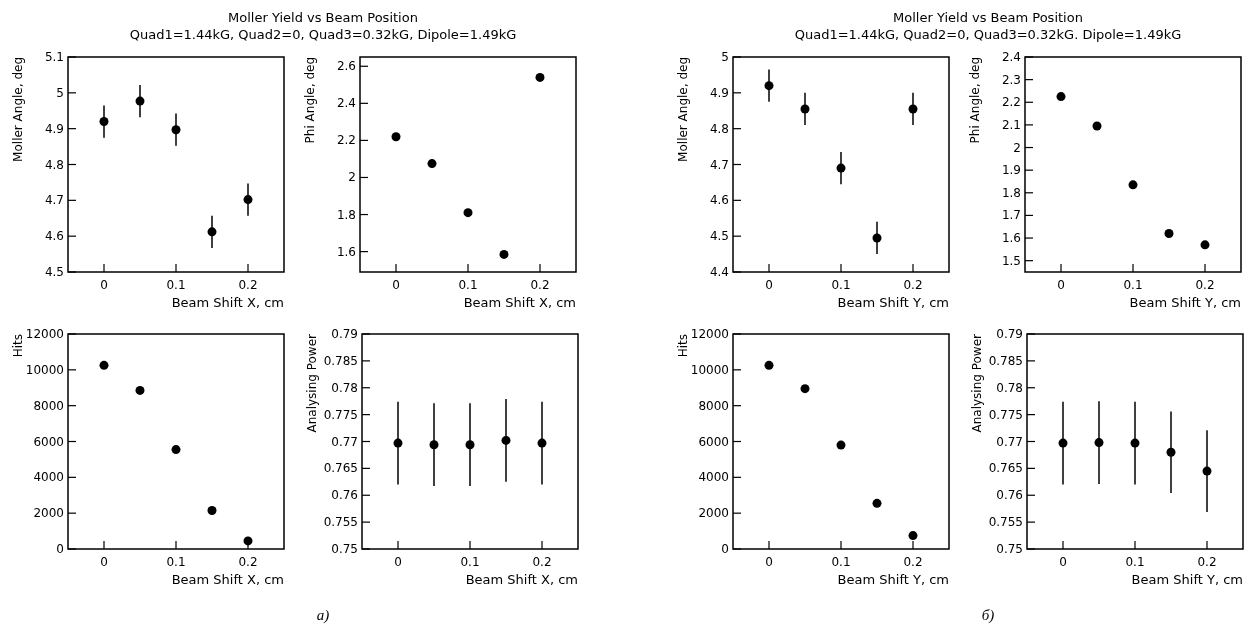  What do you see at coordinates (1005, 414) in the screenshot?
I see `y-tick-label: 0.775` at bounding box center [1005, 414].